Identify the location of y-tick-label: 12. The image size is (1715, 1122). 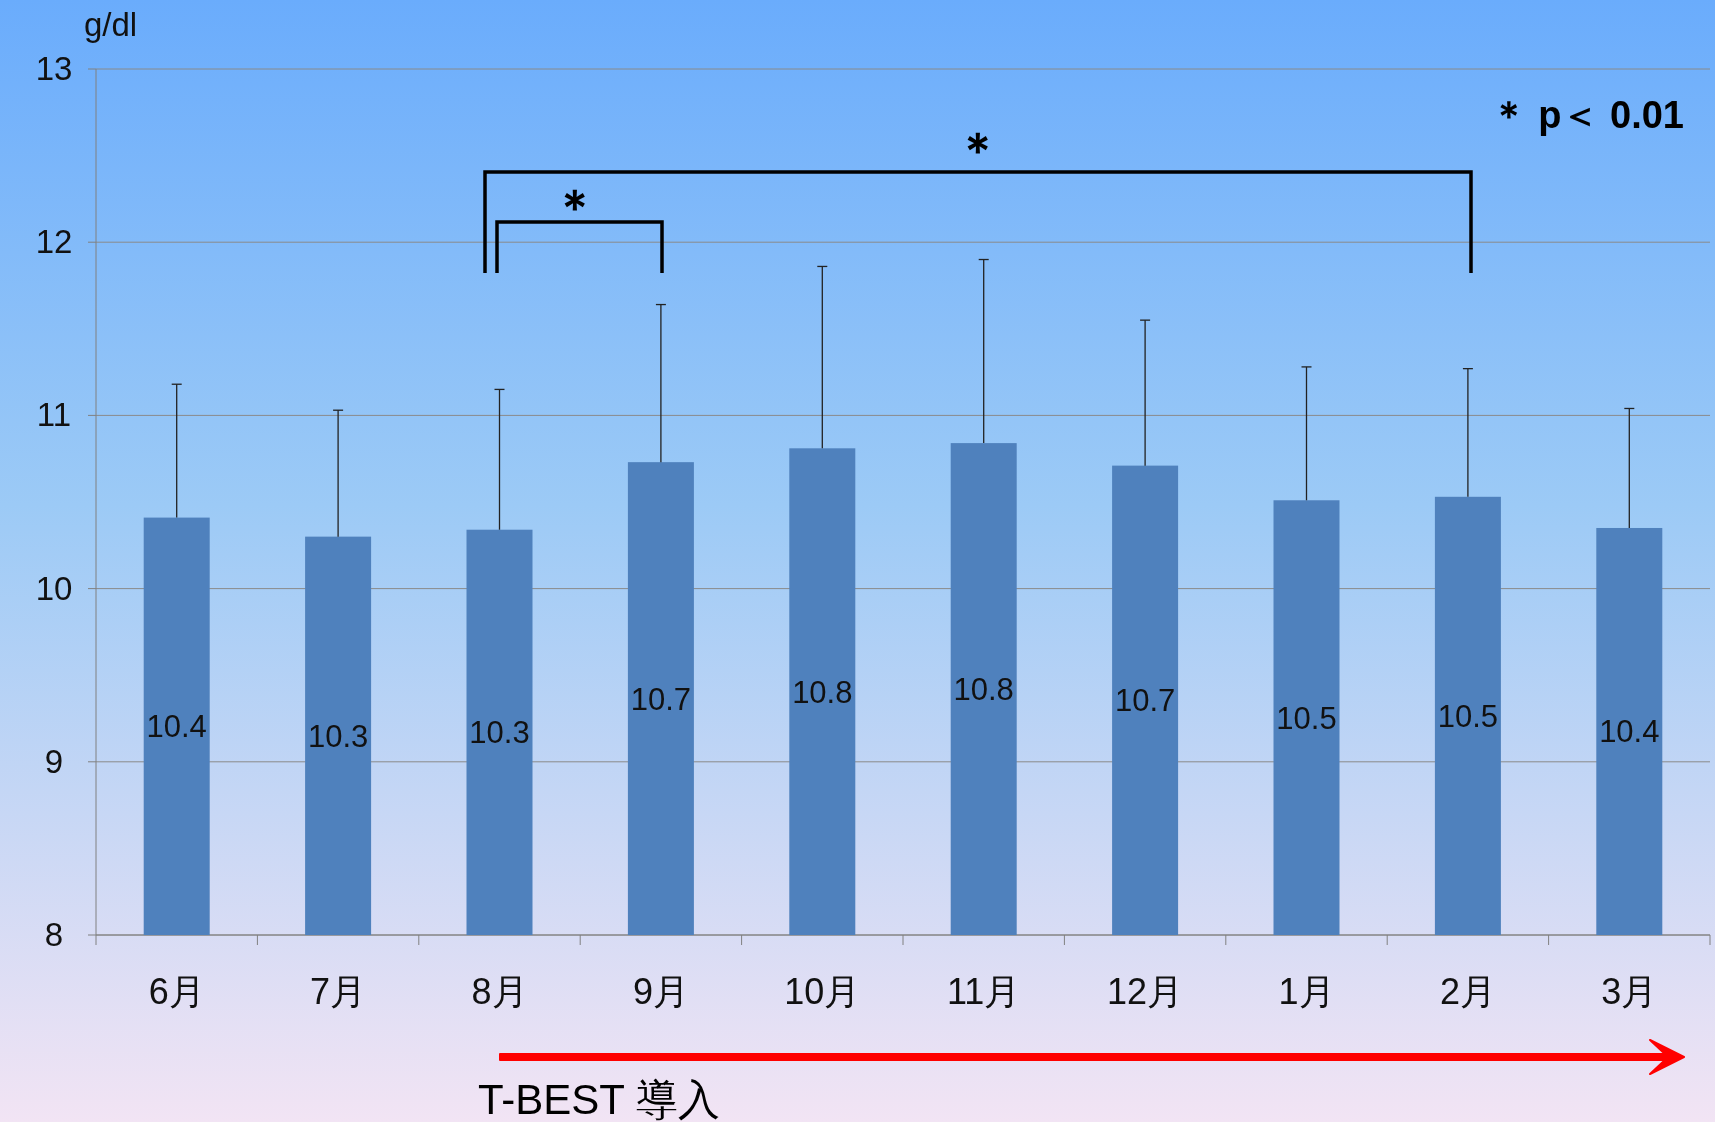
(54, 242).